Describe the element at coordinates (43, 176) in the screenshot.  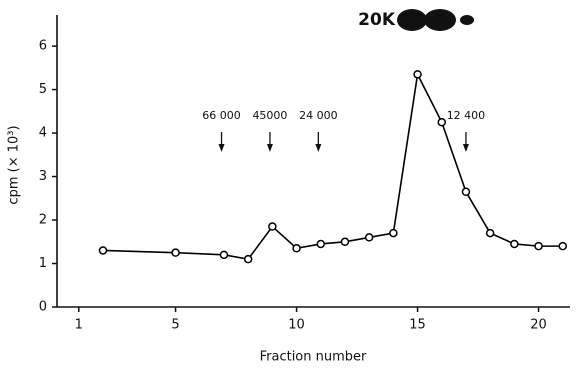
I see `y-tick-label: 3` at that location.